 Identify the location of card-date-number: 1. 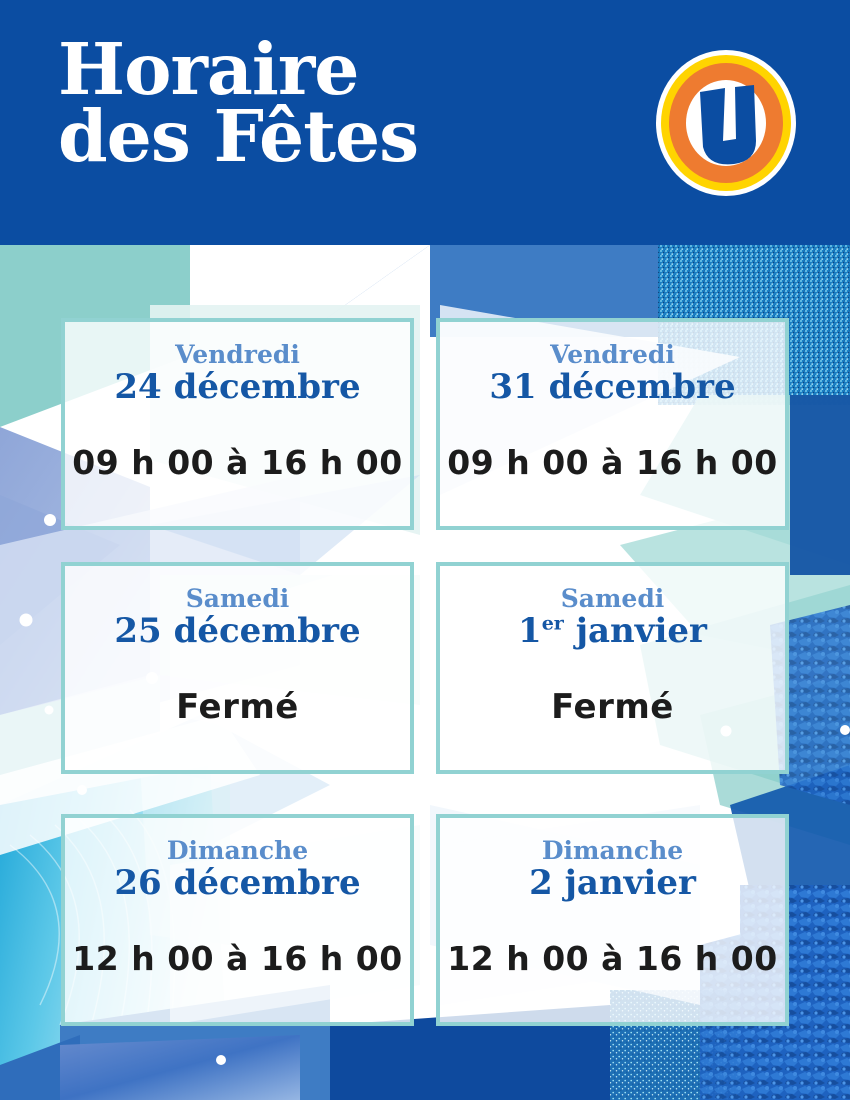
(530, 631).